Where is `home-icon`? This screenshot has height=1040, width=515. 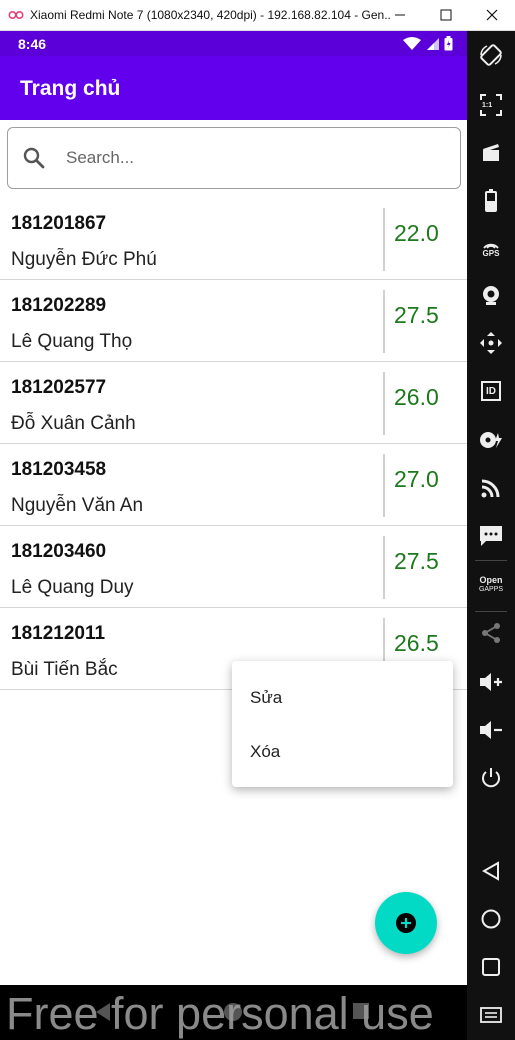
home-icon is located at coordinates (491, 919).